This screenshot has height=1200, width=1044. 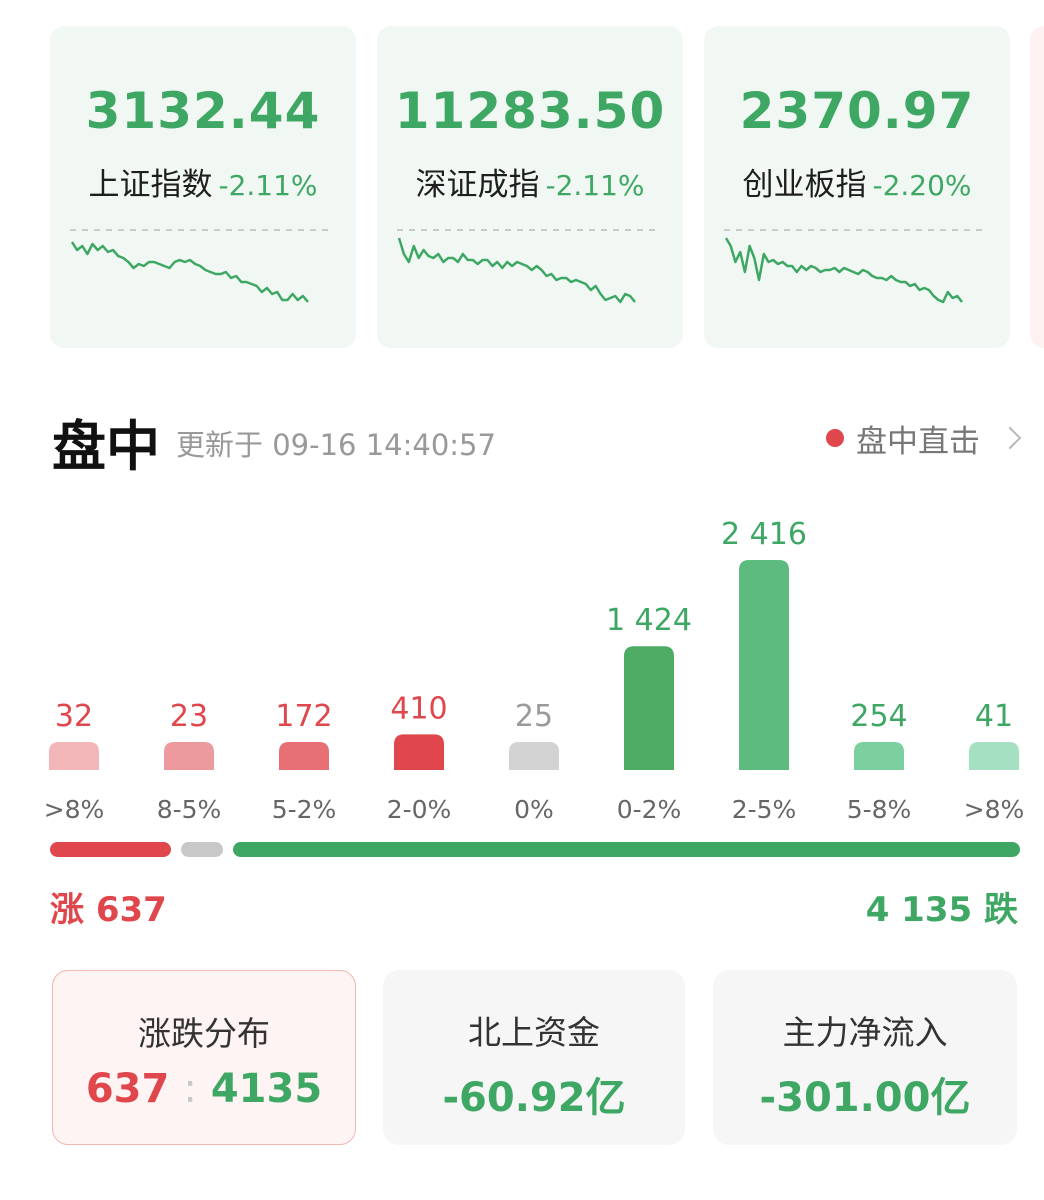 I want to click on bar-category-label: 2-5%, so click(x=764, y=809).